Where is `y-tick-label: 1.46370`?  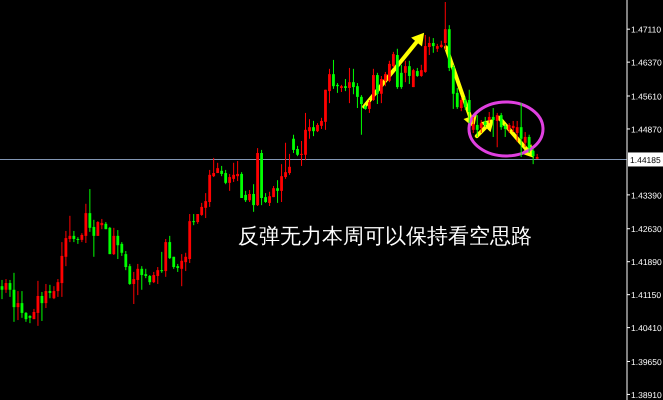 y-tick-label: 1.46370 is located at coordinates (646, 63).